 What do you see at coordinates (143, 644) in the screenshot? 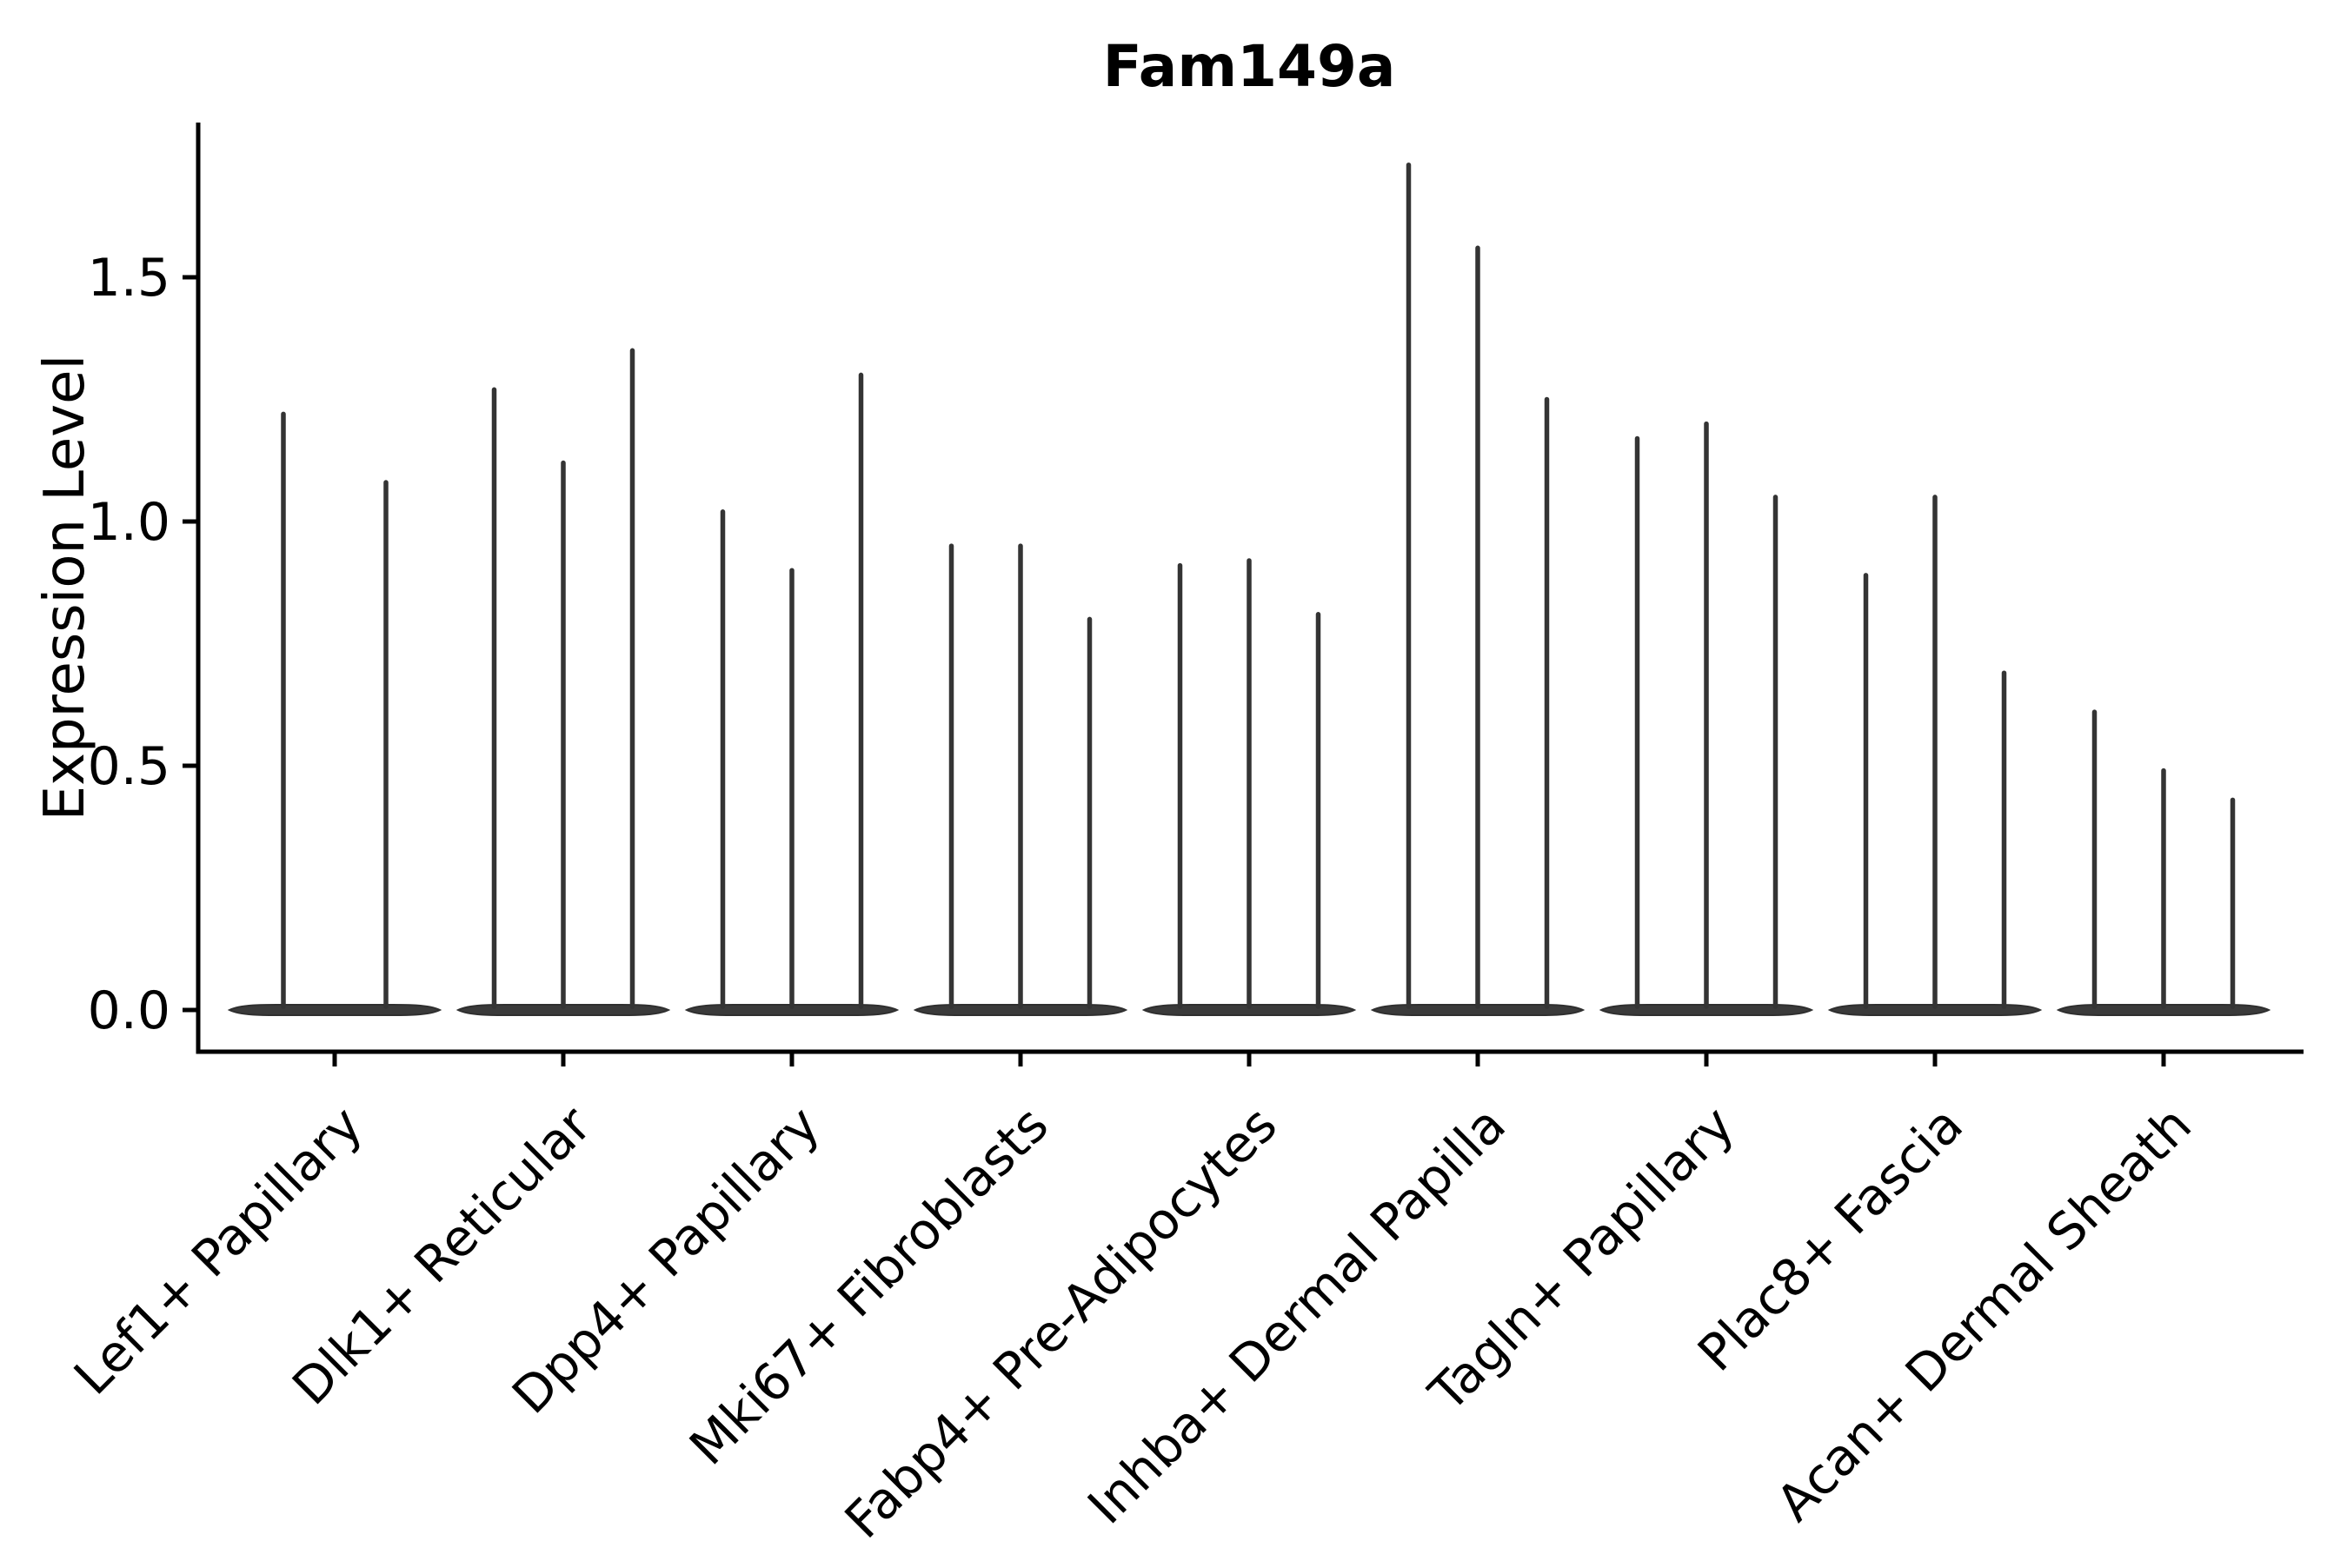
I see `y-axis-ticks: 0.0 0.5 1.0 1.5` at bounding box center [143, 644].